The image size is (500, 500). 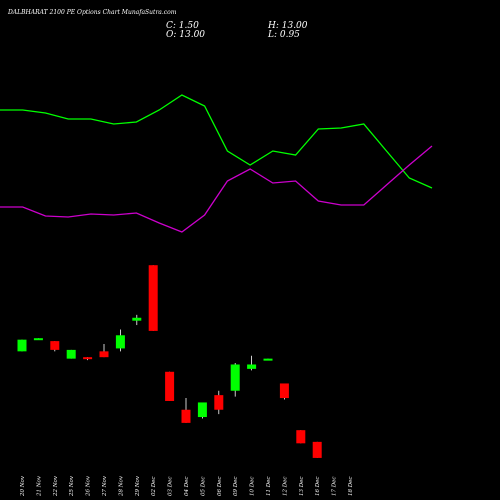 What do you see at coordinates (154, 487) in the screenshot?
I see `x-tick-label: 02 Dec` at bounding box center [154, 487].